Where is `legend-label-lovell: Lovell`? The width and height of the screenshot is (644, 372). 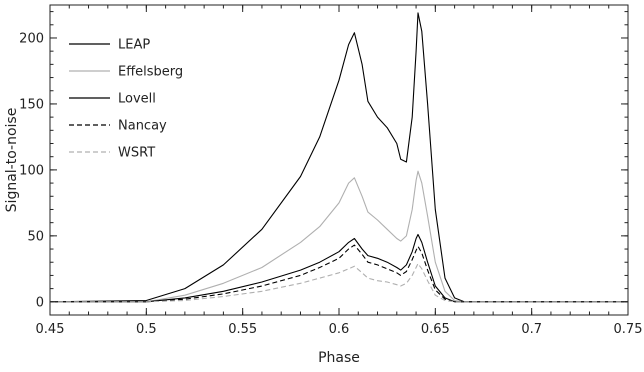 legend-label-lovell: Lovell is located at coordinates (137, 99).